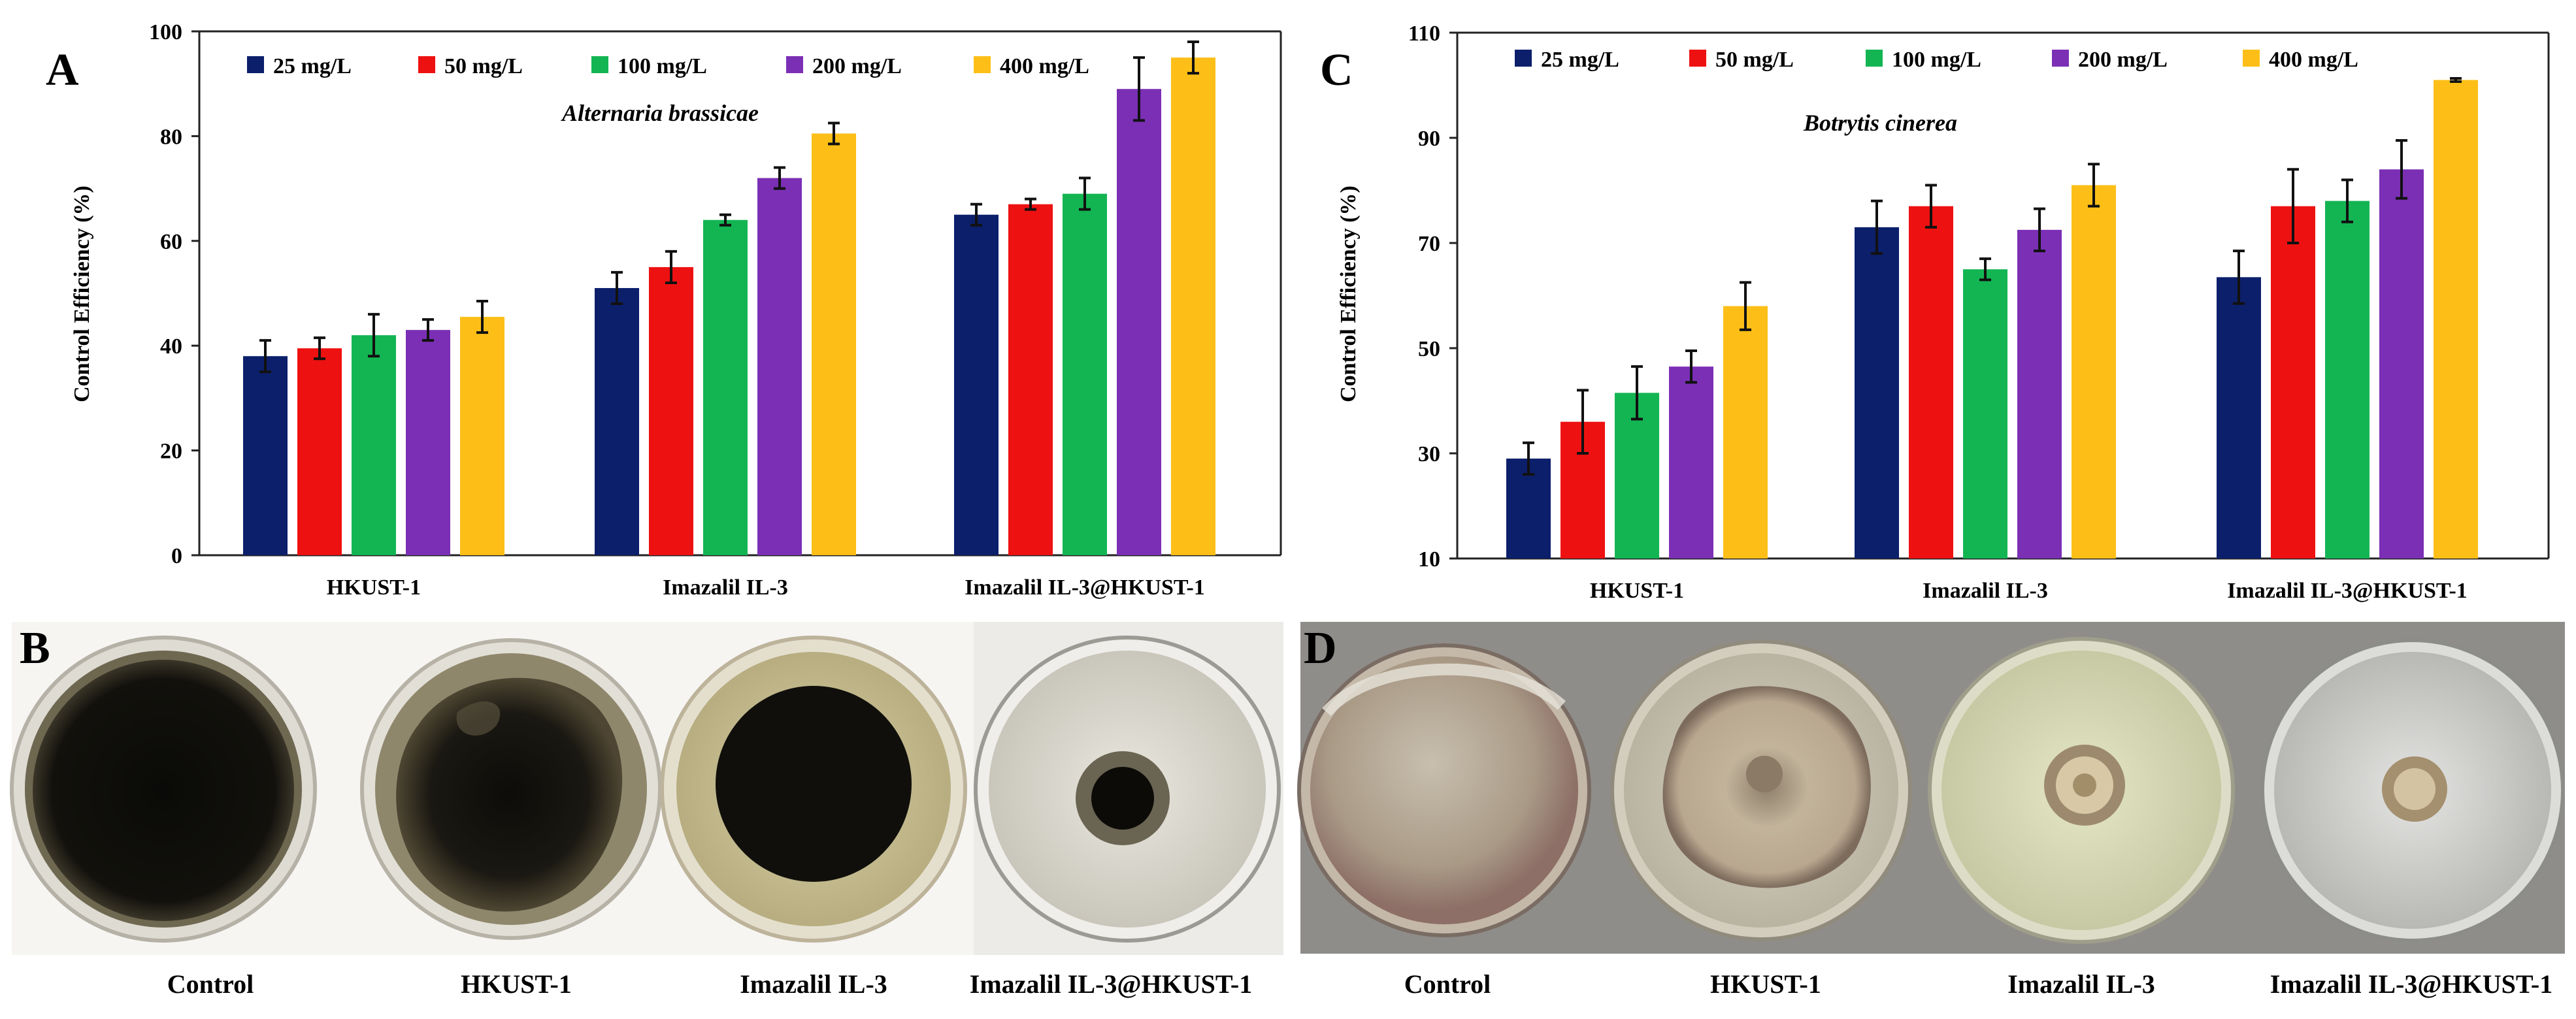 The width and height of the screenshot is (2576, 1019). What do you see at coordinates (174, 294) in the screenshot?
I see `y-ticks-a: 0 20 40 60 80 100` at bounding box center [174, 294].